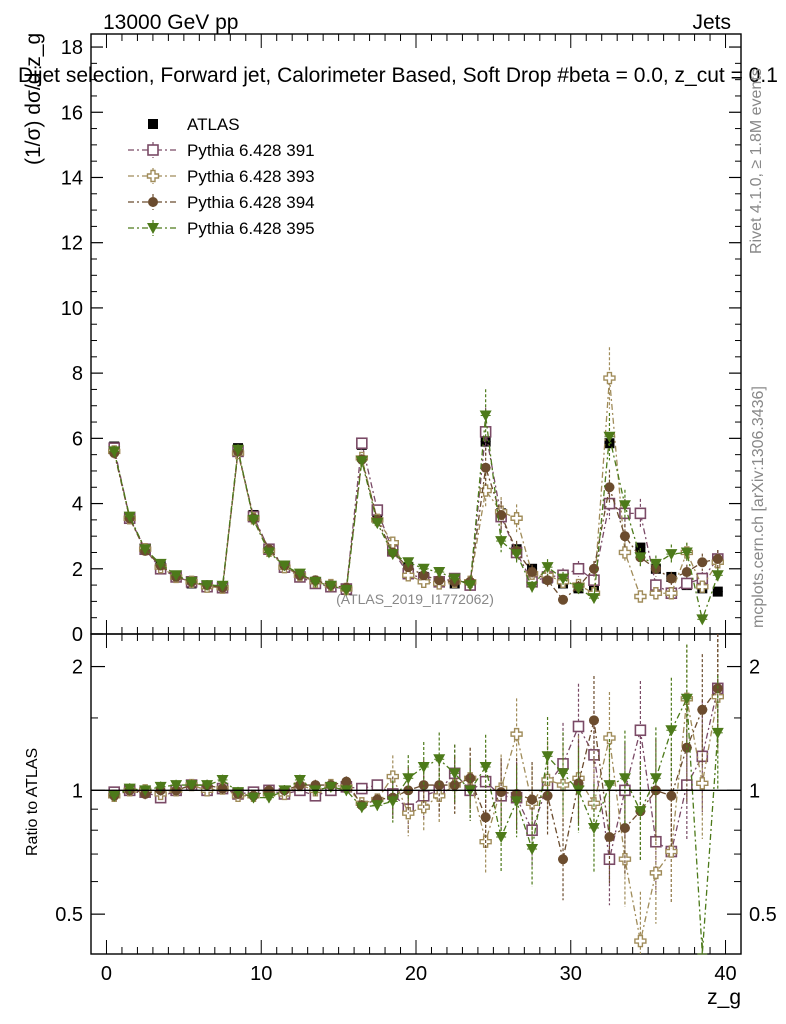  Describe the element at coordinates (725, 974) in the screenshot. I see `x-tick-label: 40` at that location.